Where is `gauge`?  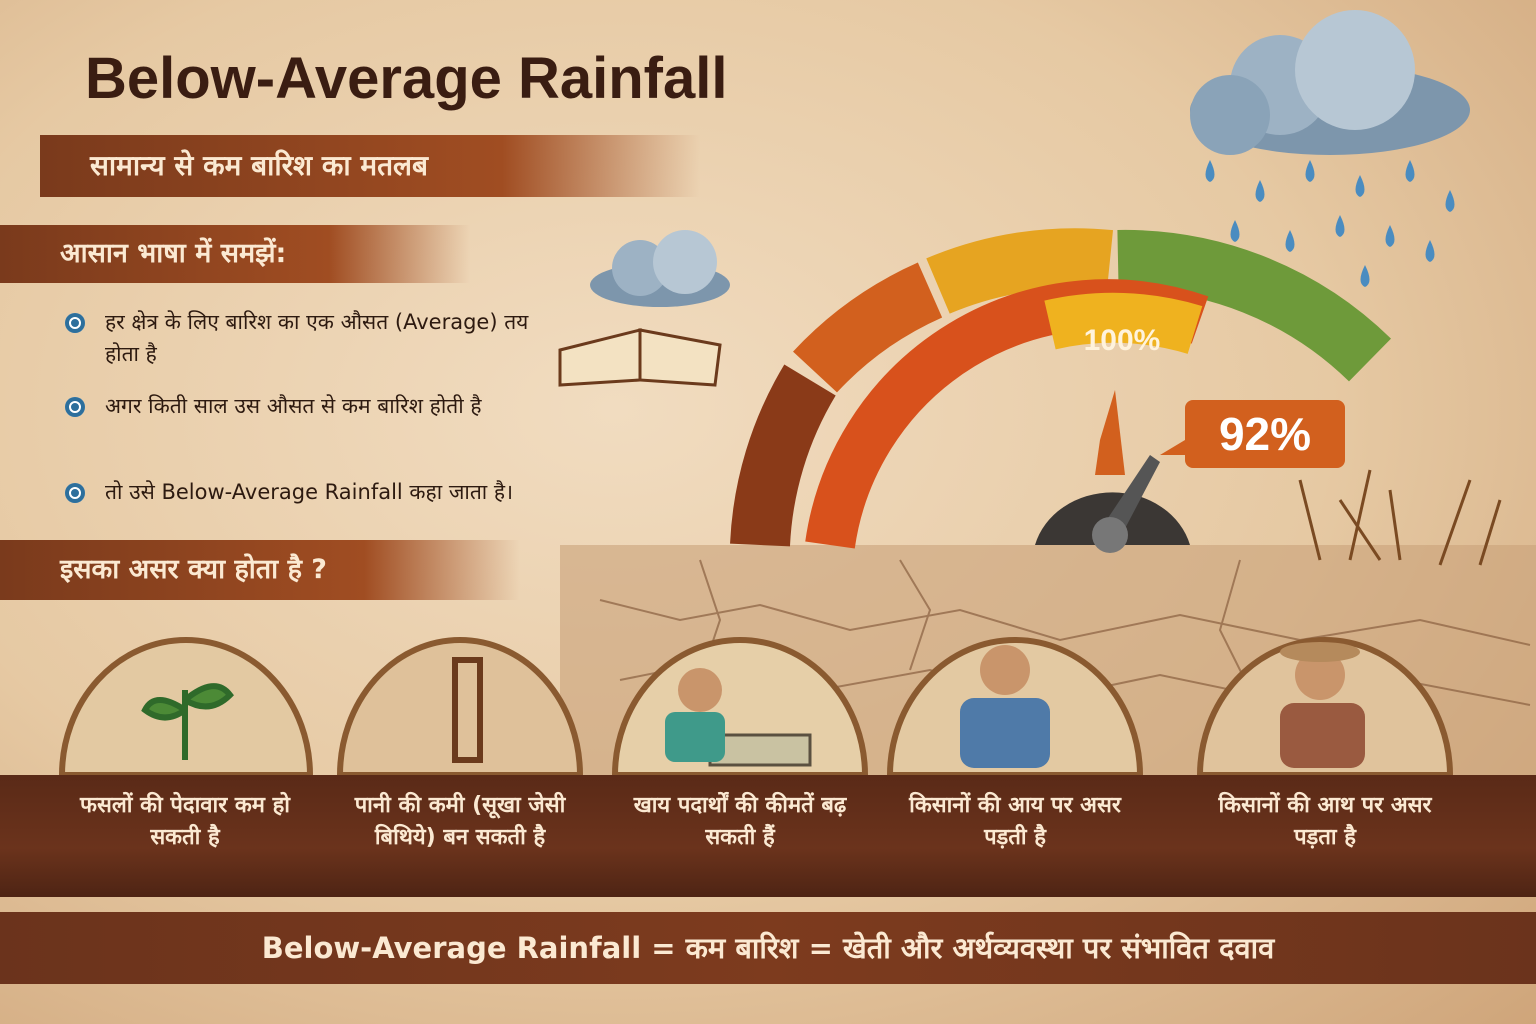
gauge is located at coordinates (1060, 390).